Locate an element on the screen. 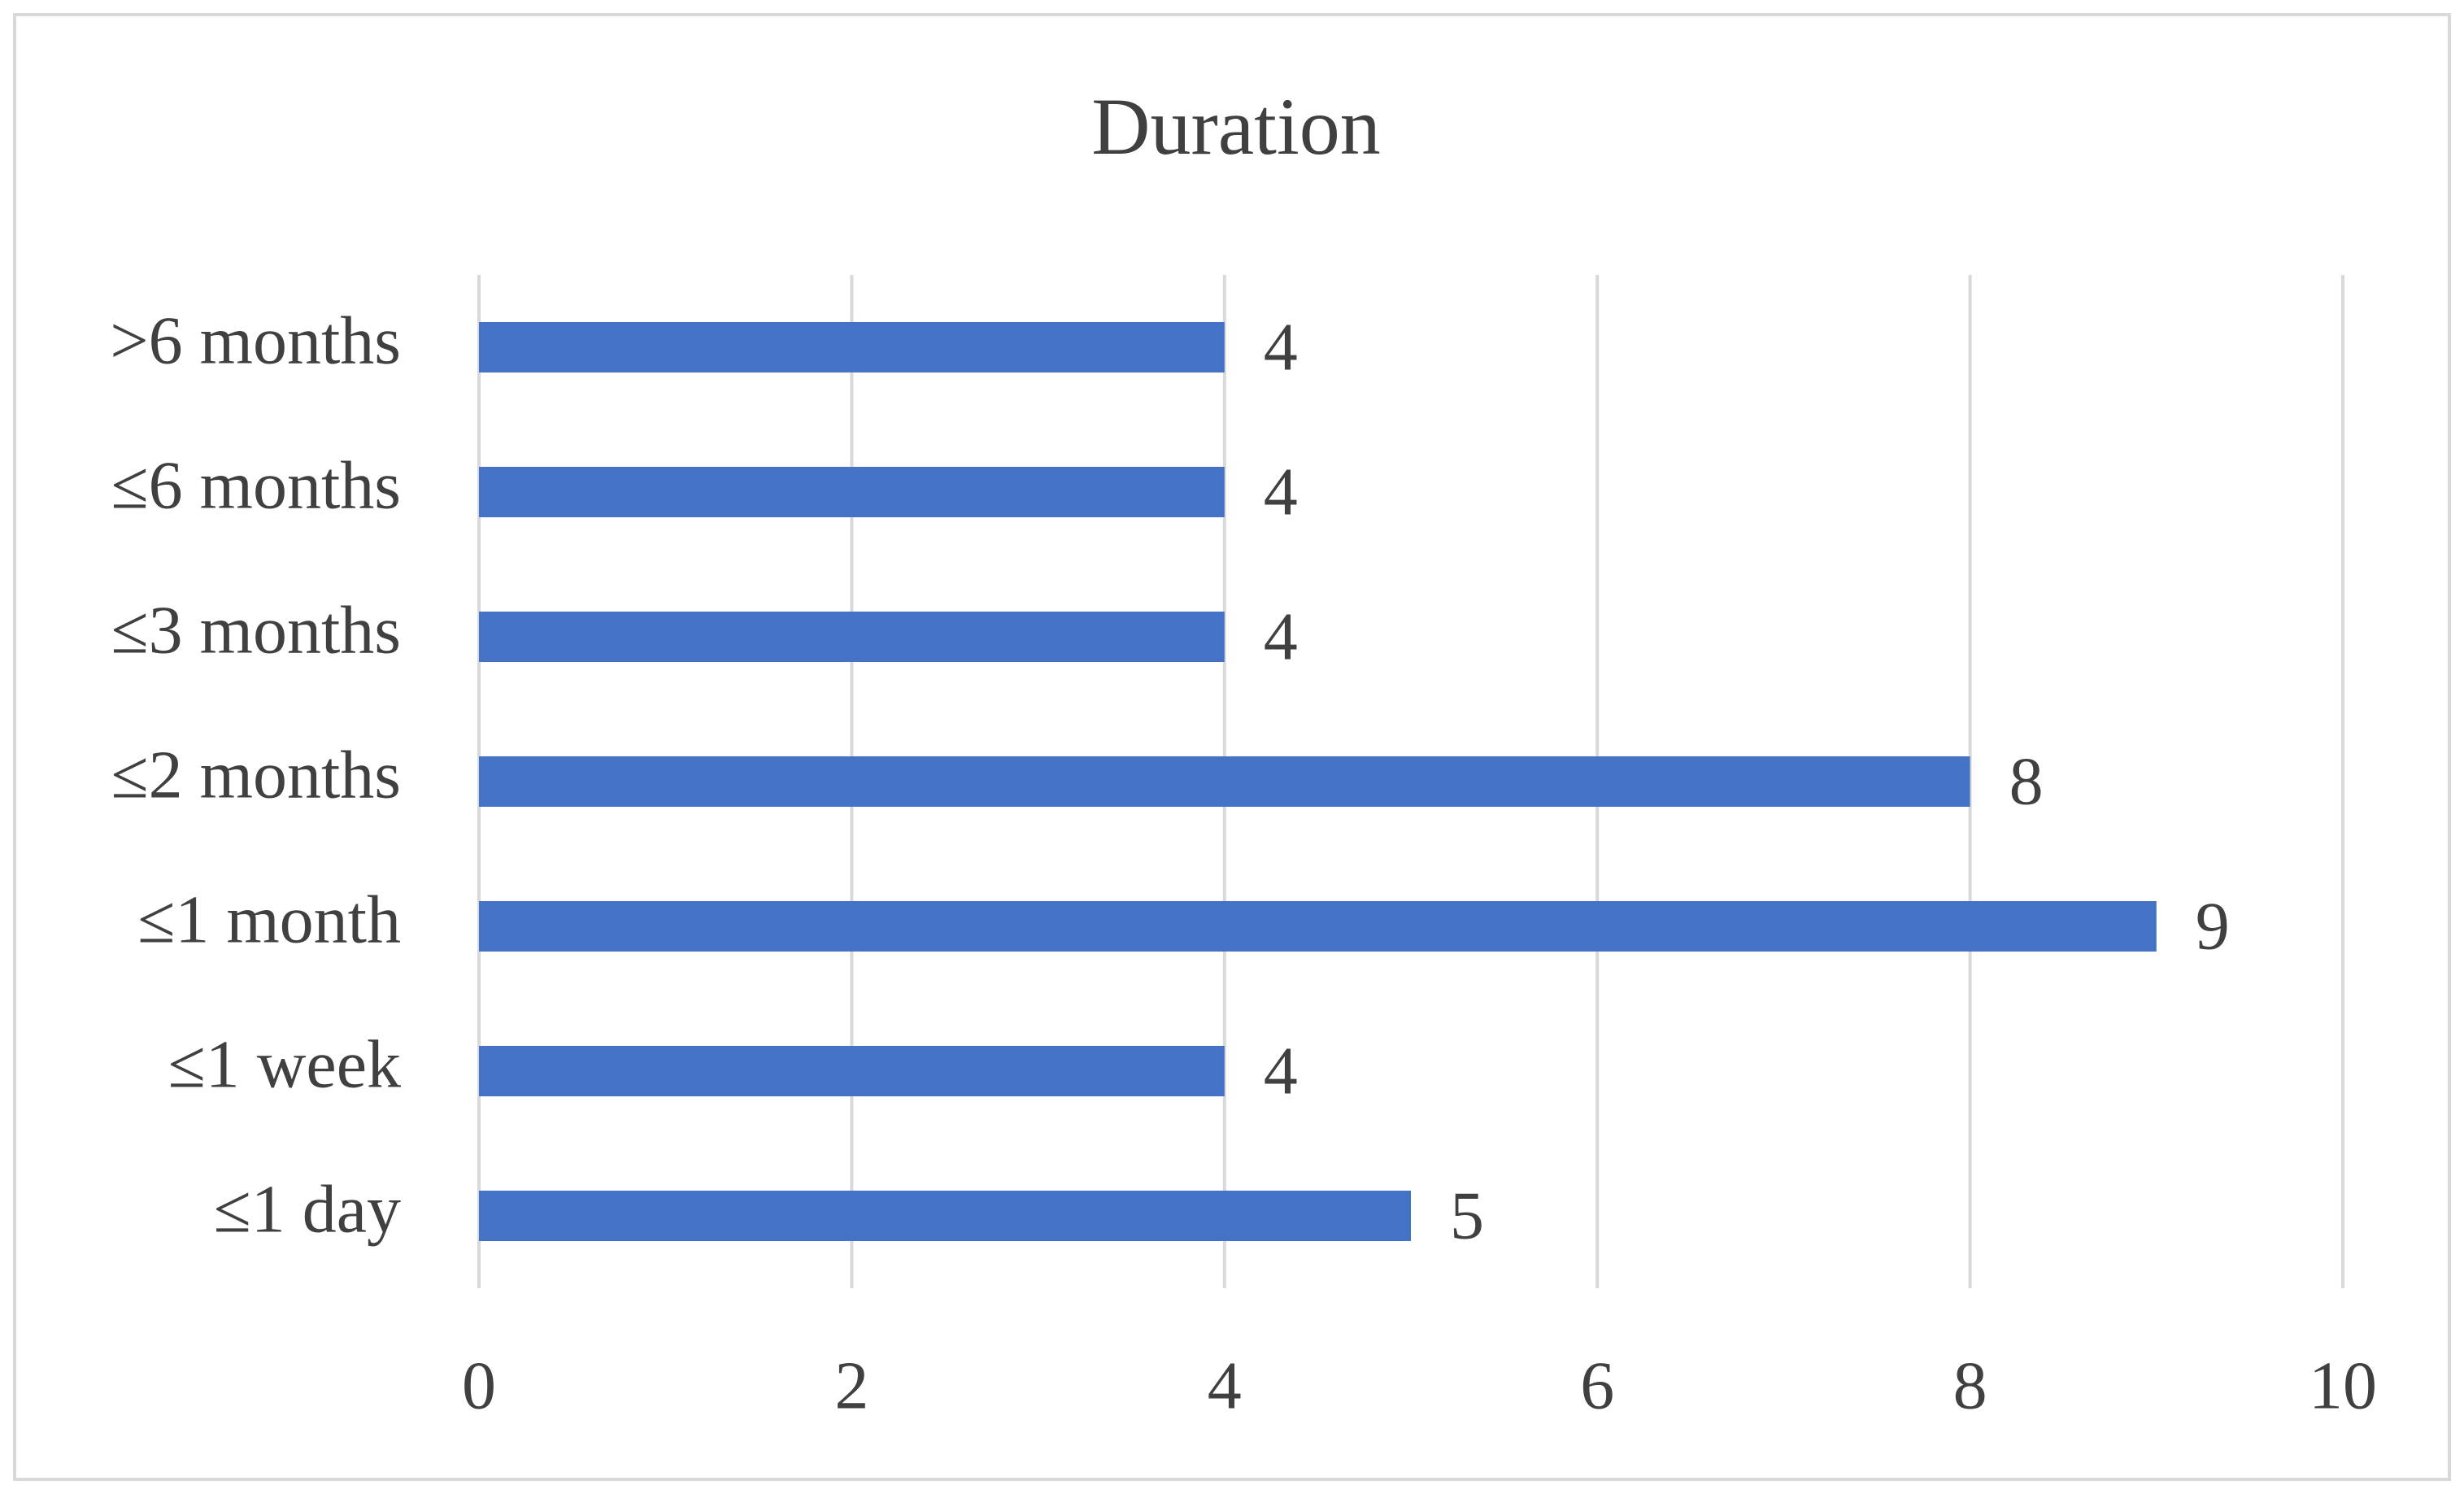 Image resolution: width=2464 pixels, height=1494 pixels. x-tick-label: 8 is located at coordinates (1970, 1385).